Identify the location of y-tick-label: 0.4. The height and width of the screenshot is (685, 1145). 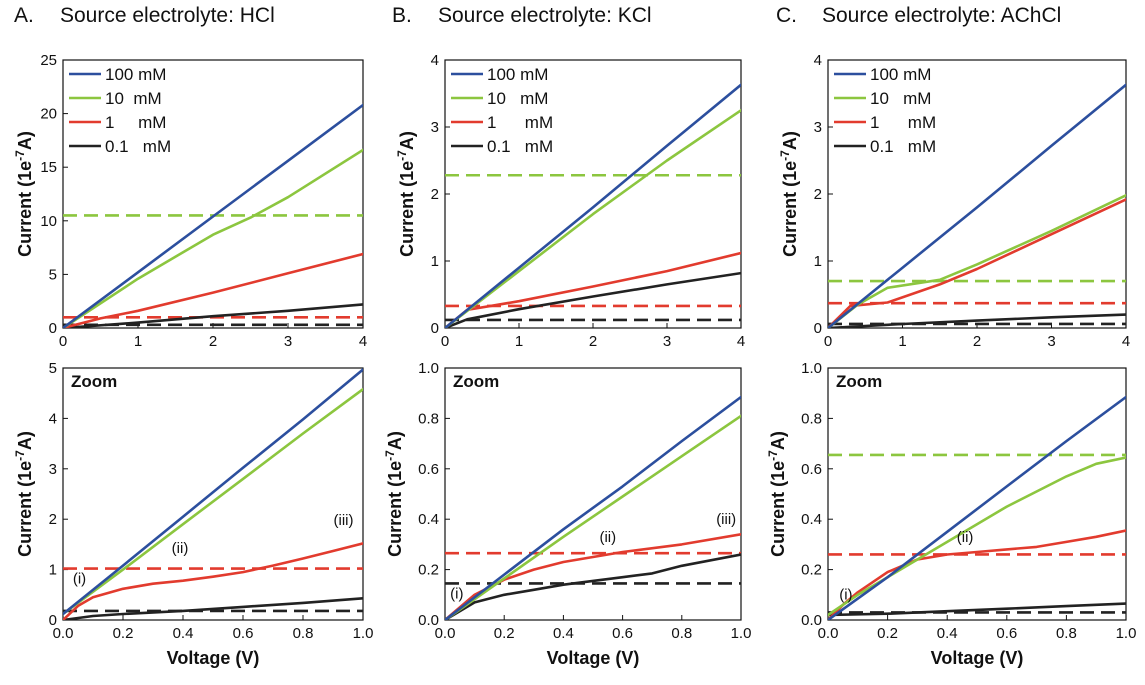
(811, 519).